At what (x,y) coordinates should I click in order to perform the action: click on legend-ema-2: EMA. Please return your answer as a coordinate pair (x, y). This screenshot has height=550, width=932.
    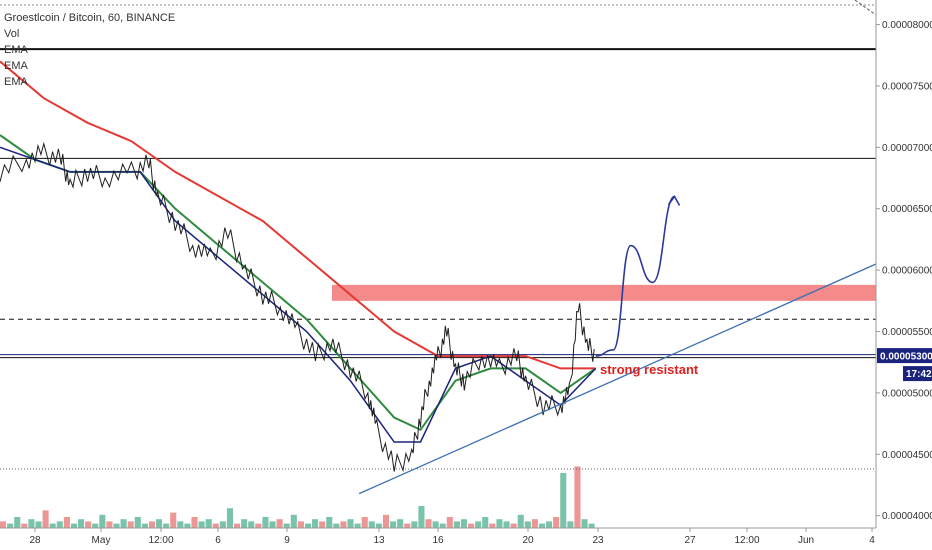
    Looking at the image, I should click on (16, 66).